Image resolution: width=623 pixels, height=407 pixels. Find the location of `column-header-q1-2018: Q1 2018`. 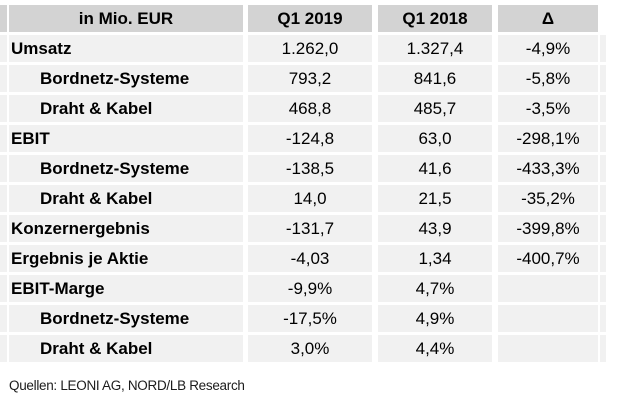

column-header-q1-2018: Q1 2018 is located at coordinates (438, 20).